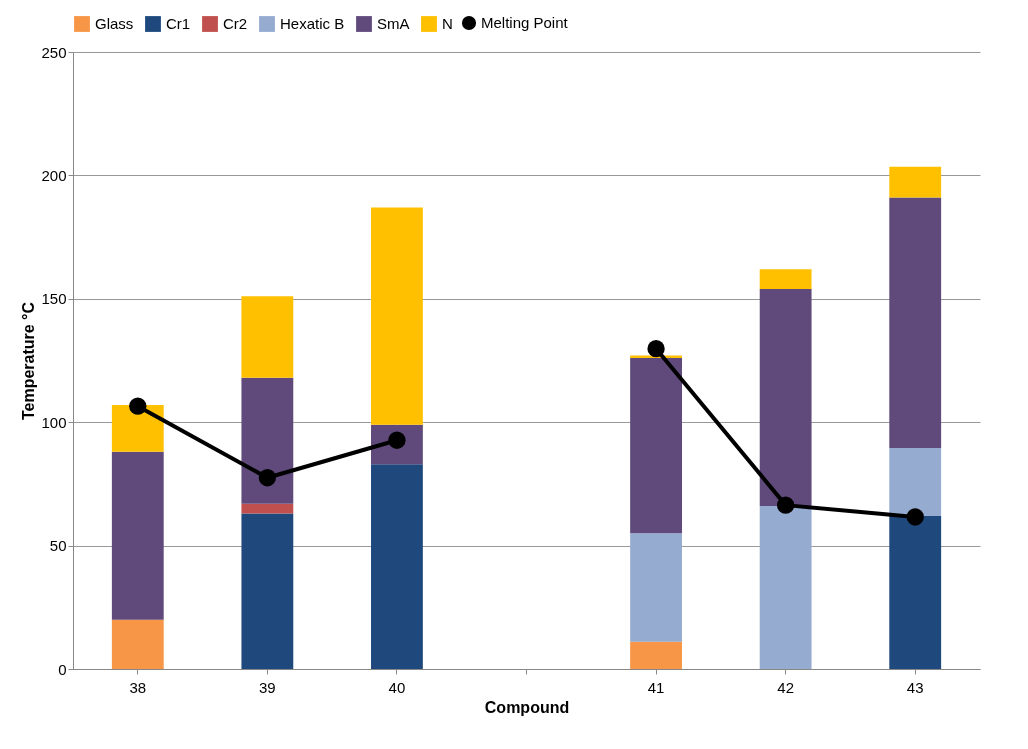  I want to click on legend-label: Cr1, so click(178, 23).